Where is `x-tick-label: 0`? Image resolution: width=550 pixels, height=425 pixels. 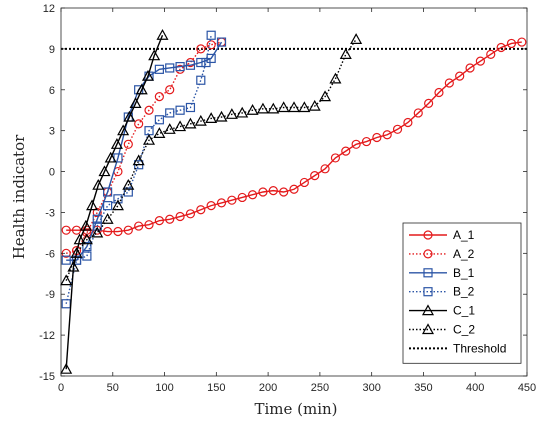
x-tick-label: 0 is located at coordinates (61, 388).